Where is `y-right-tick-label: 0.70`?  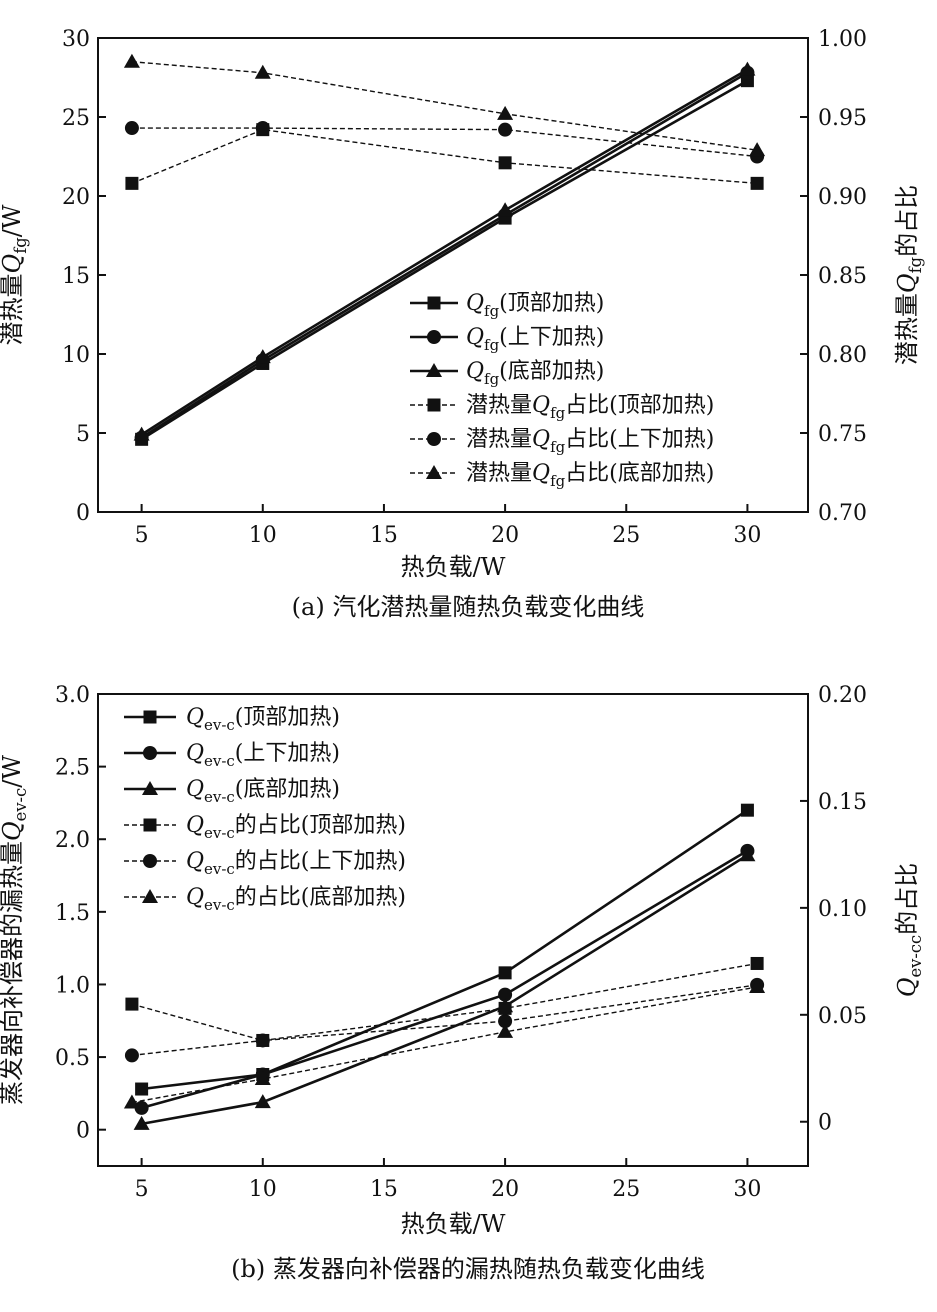 y-right-tick-label: 0.70 is located at coordinates (842, 513).